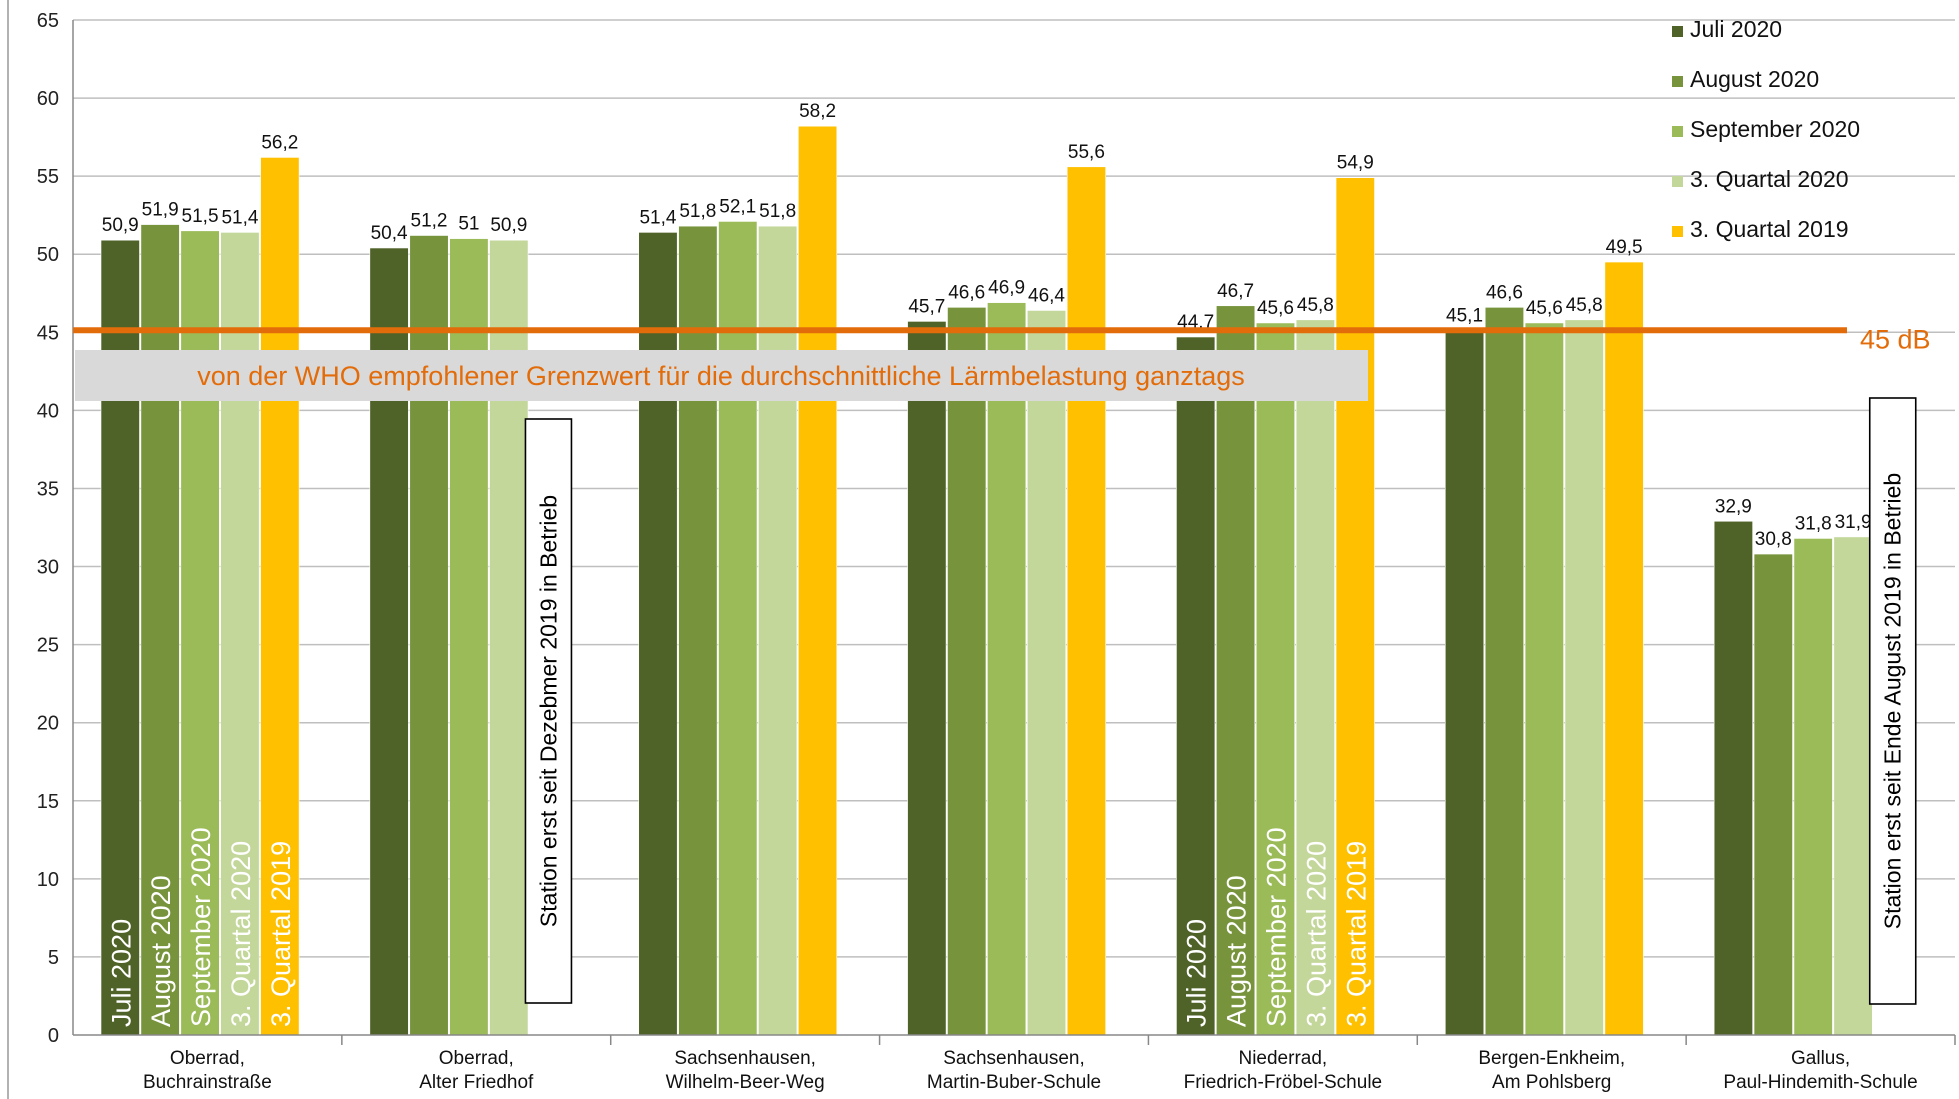 Image resolution: width=1959 pixels, height=1099 pixels. What do you see at coordinates (737, 206) in the screenshot?
I see `data-label: 52,1` at bounding box center [737, 206].